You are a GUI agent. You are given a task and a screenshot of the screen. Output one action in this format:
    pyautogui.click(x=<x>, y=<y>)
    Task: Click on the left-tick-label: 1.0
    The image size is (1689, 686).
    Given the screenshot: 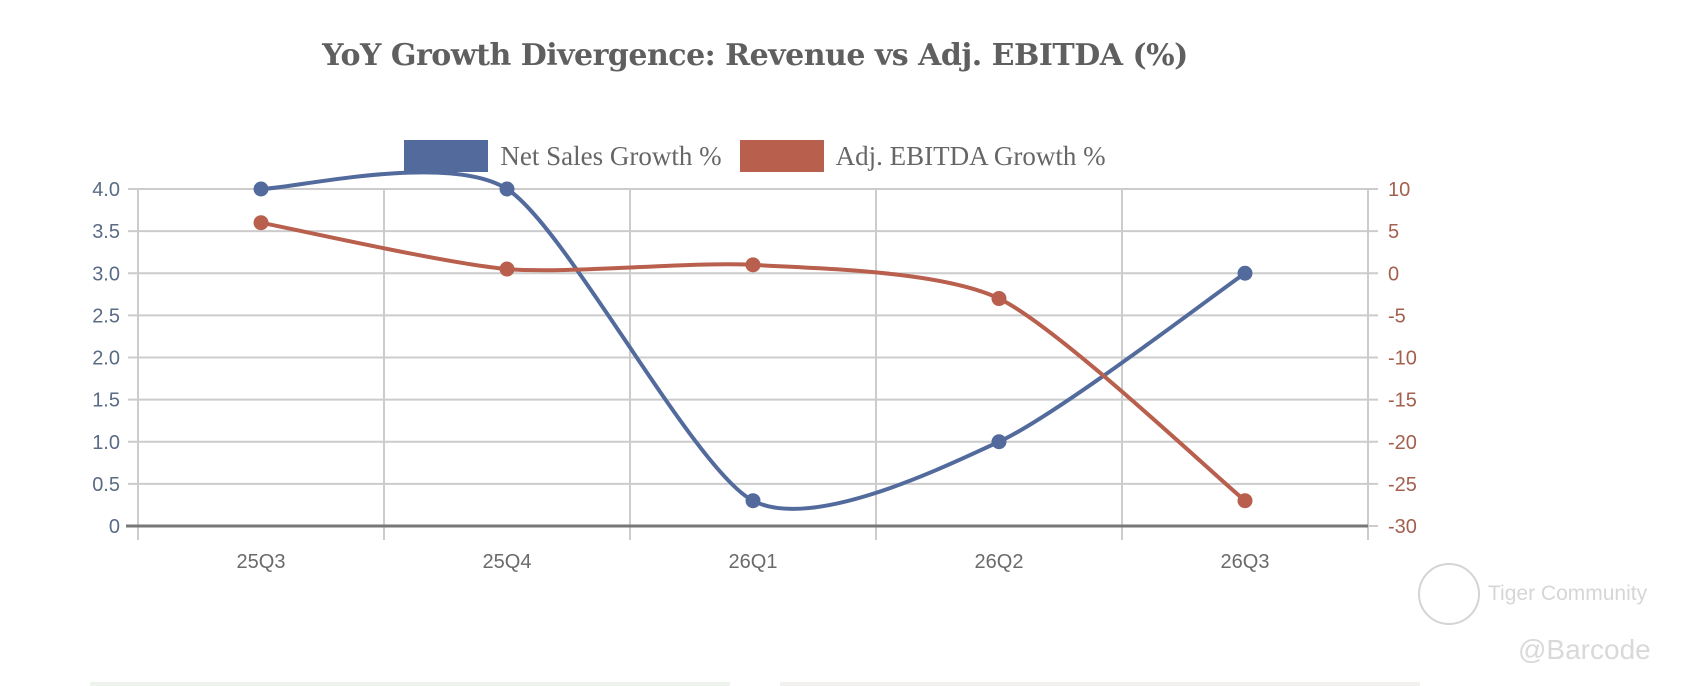 What is the action you would take?
    pyautogui.click(x=106, y=443)
    